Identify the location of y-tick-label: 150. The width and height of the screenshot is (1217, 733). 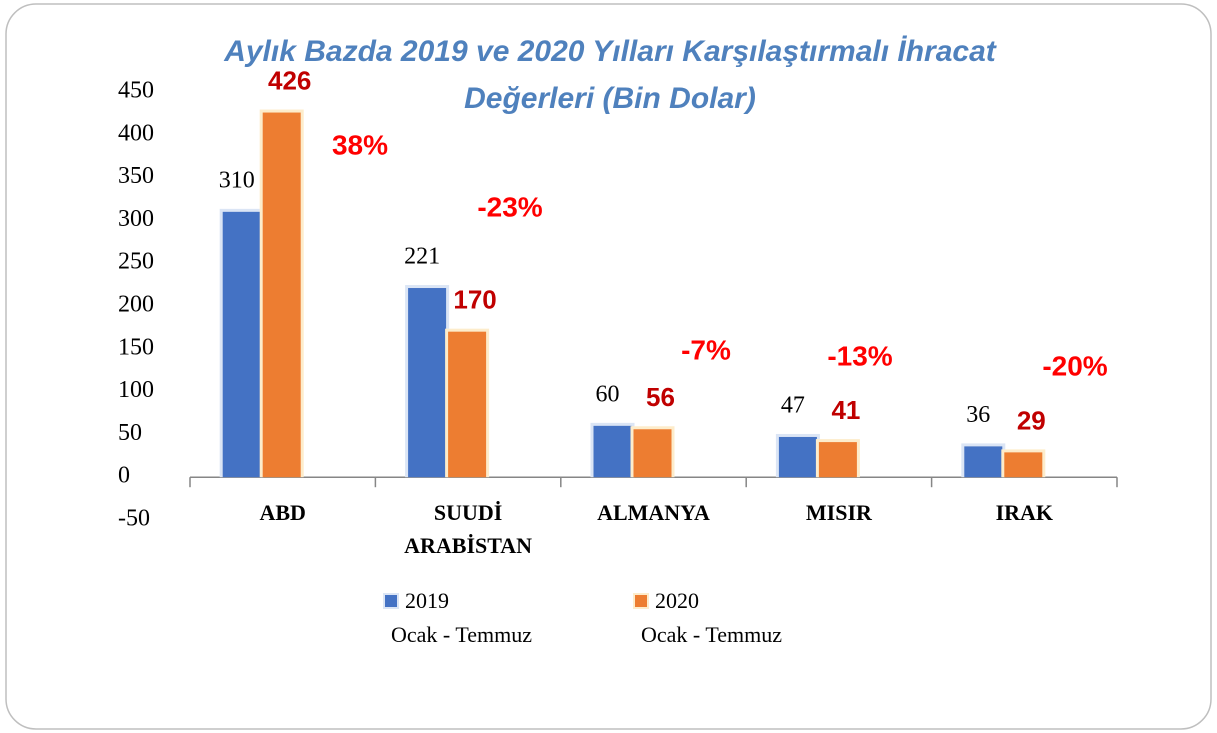
(136, 347).